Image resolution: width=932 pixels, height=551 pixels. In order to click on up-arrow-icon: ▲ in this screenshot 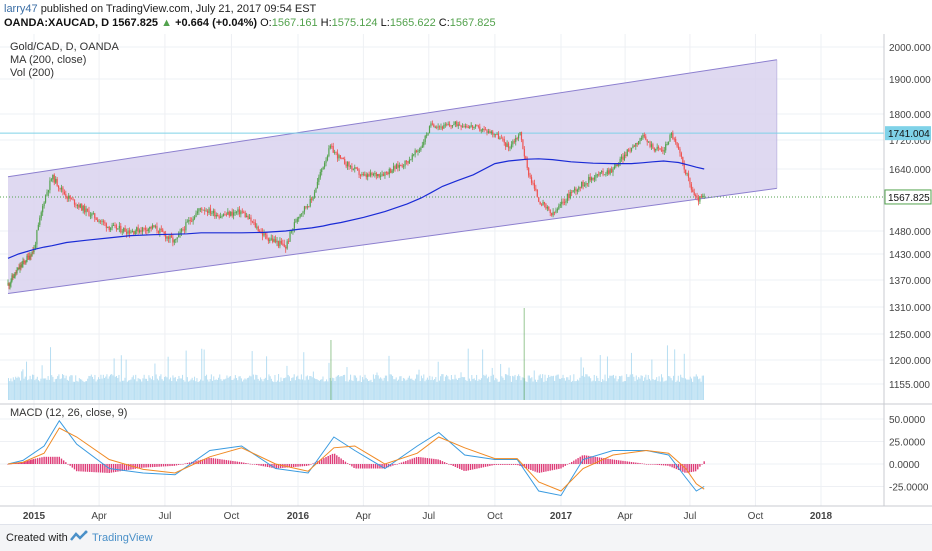, I will do `click(167, 23)`.